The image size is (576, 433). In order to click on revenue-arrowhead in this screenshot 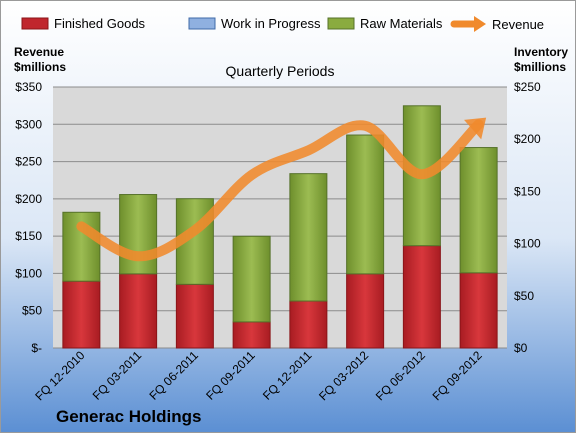, I will do `click(475, 128)`.